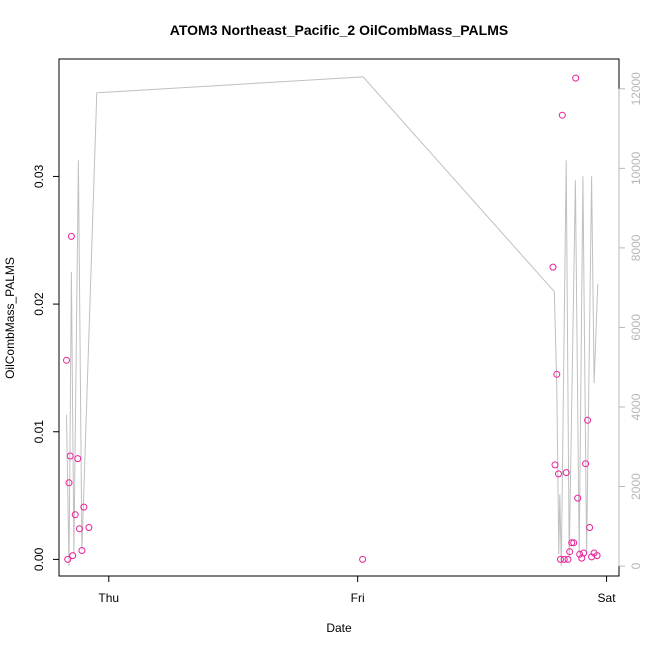 This screenshot has width=650, height=650. What do you see at coordinates (636, 565) in the screenshot?
I see `y2-tick-label: 0` at bounding box center [636, 565].